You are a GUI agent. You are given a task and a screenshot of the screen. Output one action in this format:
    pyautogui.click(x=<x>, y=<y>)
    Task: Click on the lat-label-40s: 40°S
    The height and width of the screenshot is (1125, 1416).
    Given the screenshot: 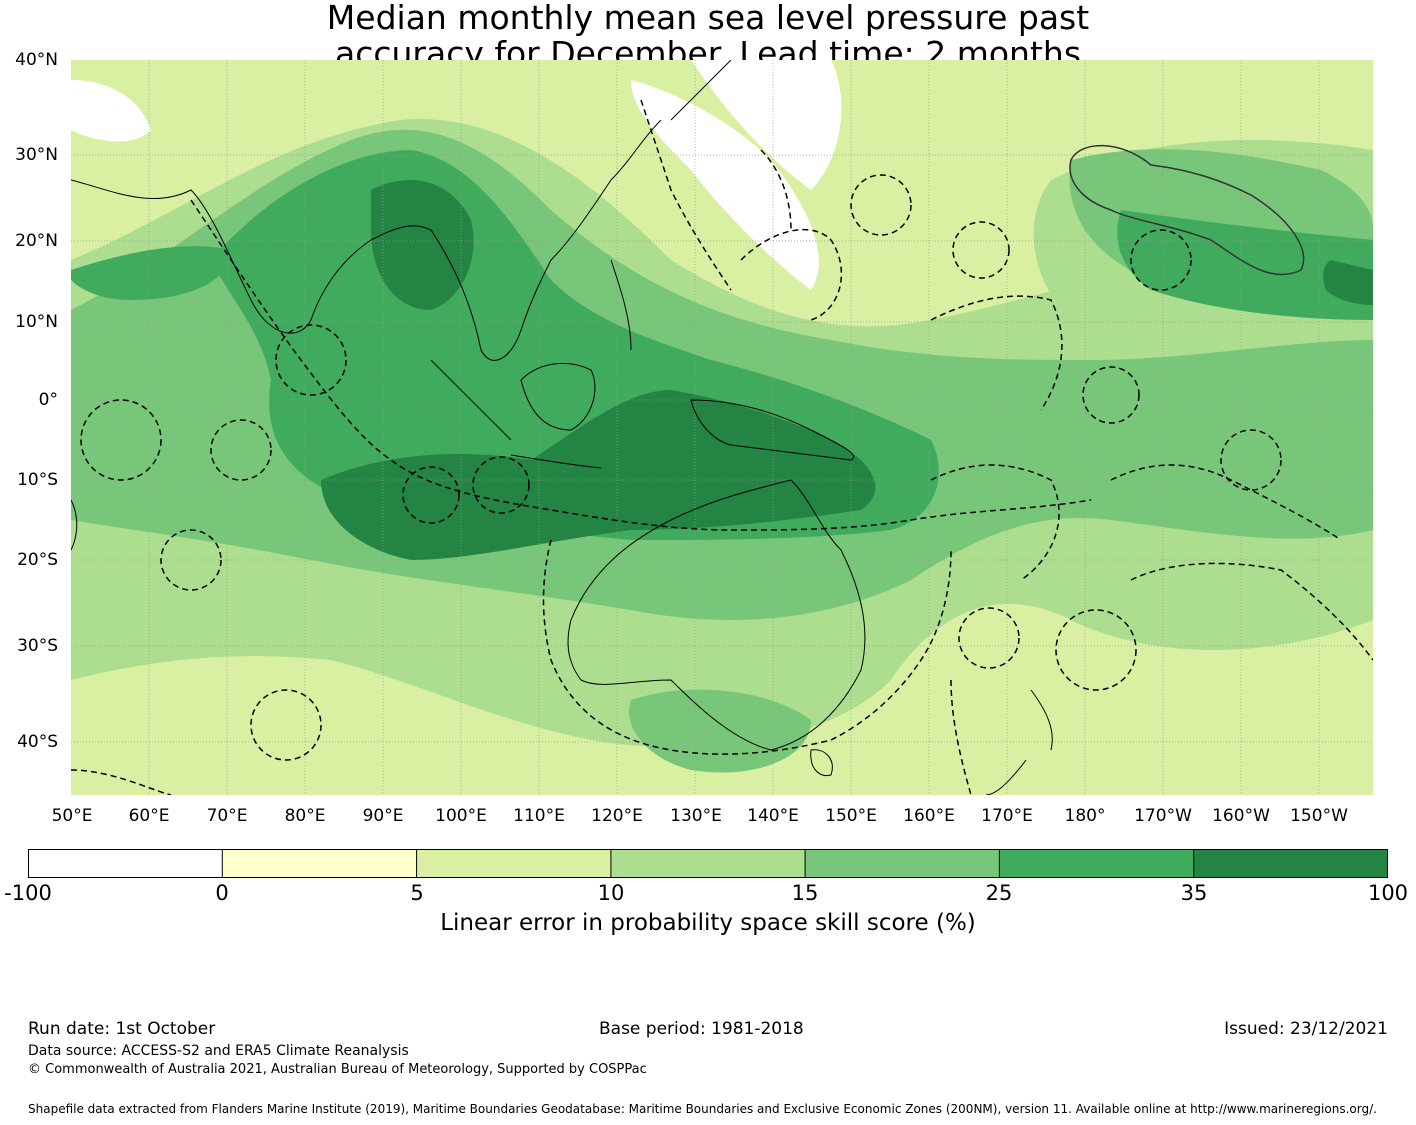 What is the action you would take?
    pyautogui.click(x=37, y=742)
    